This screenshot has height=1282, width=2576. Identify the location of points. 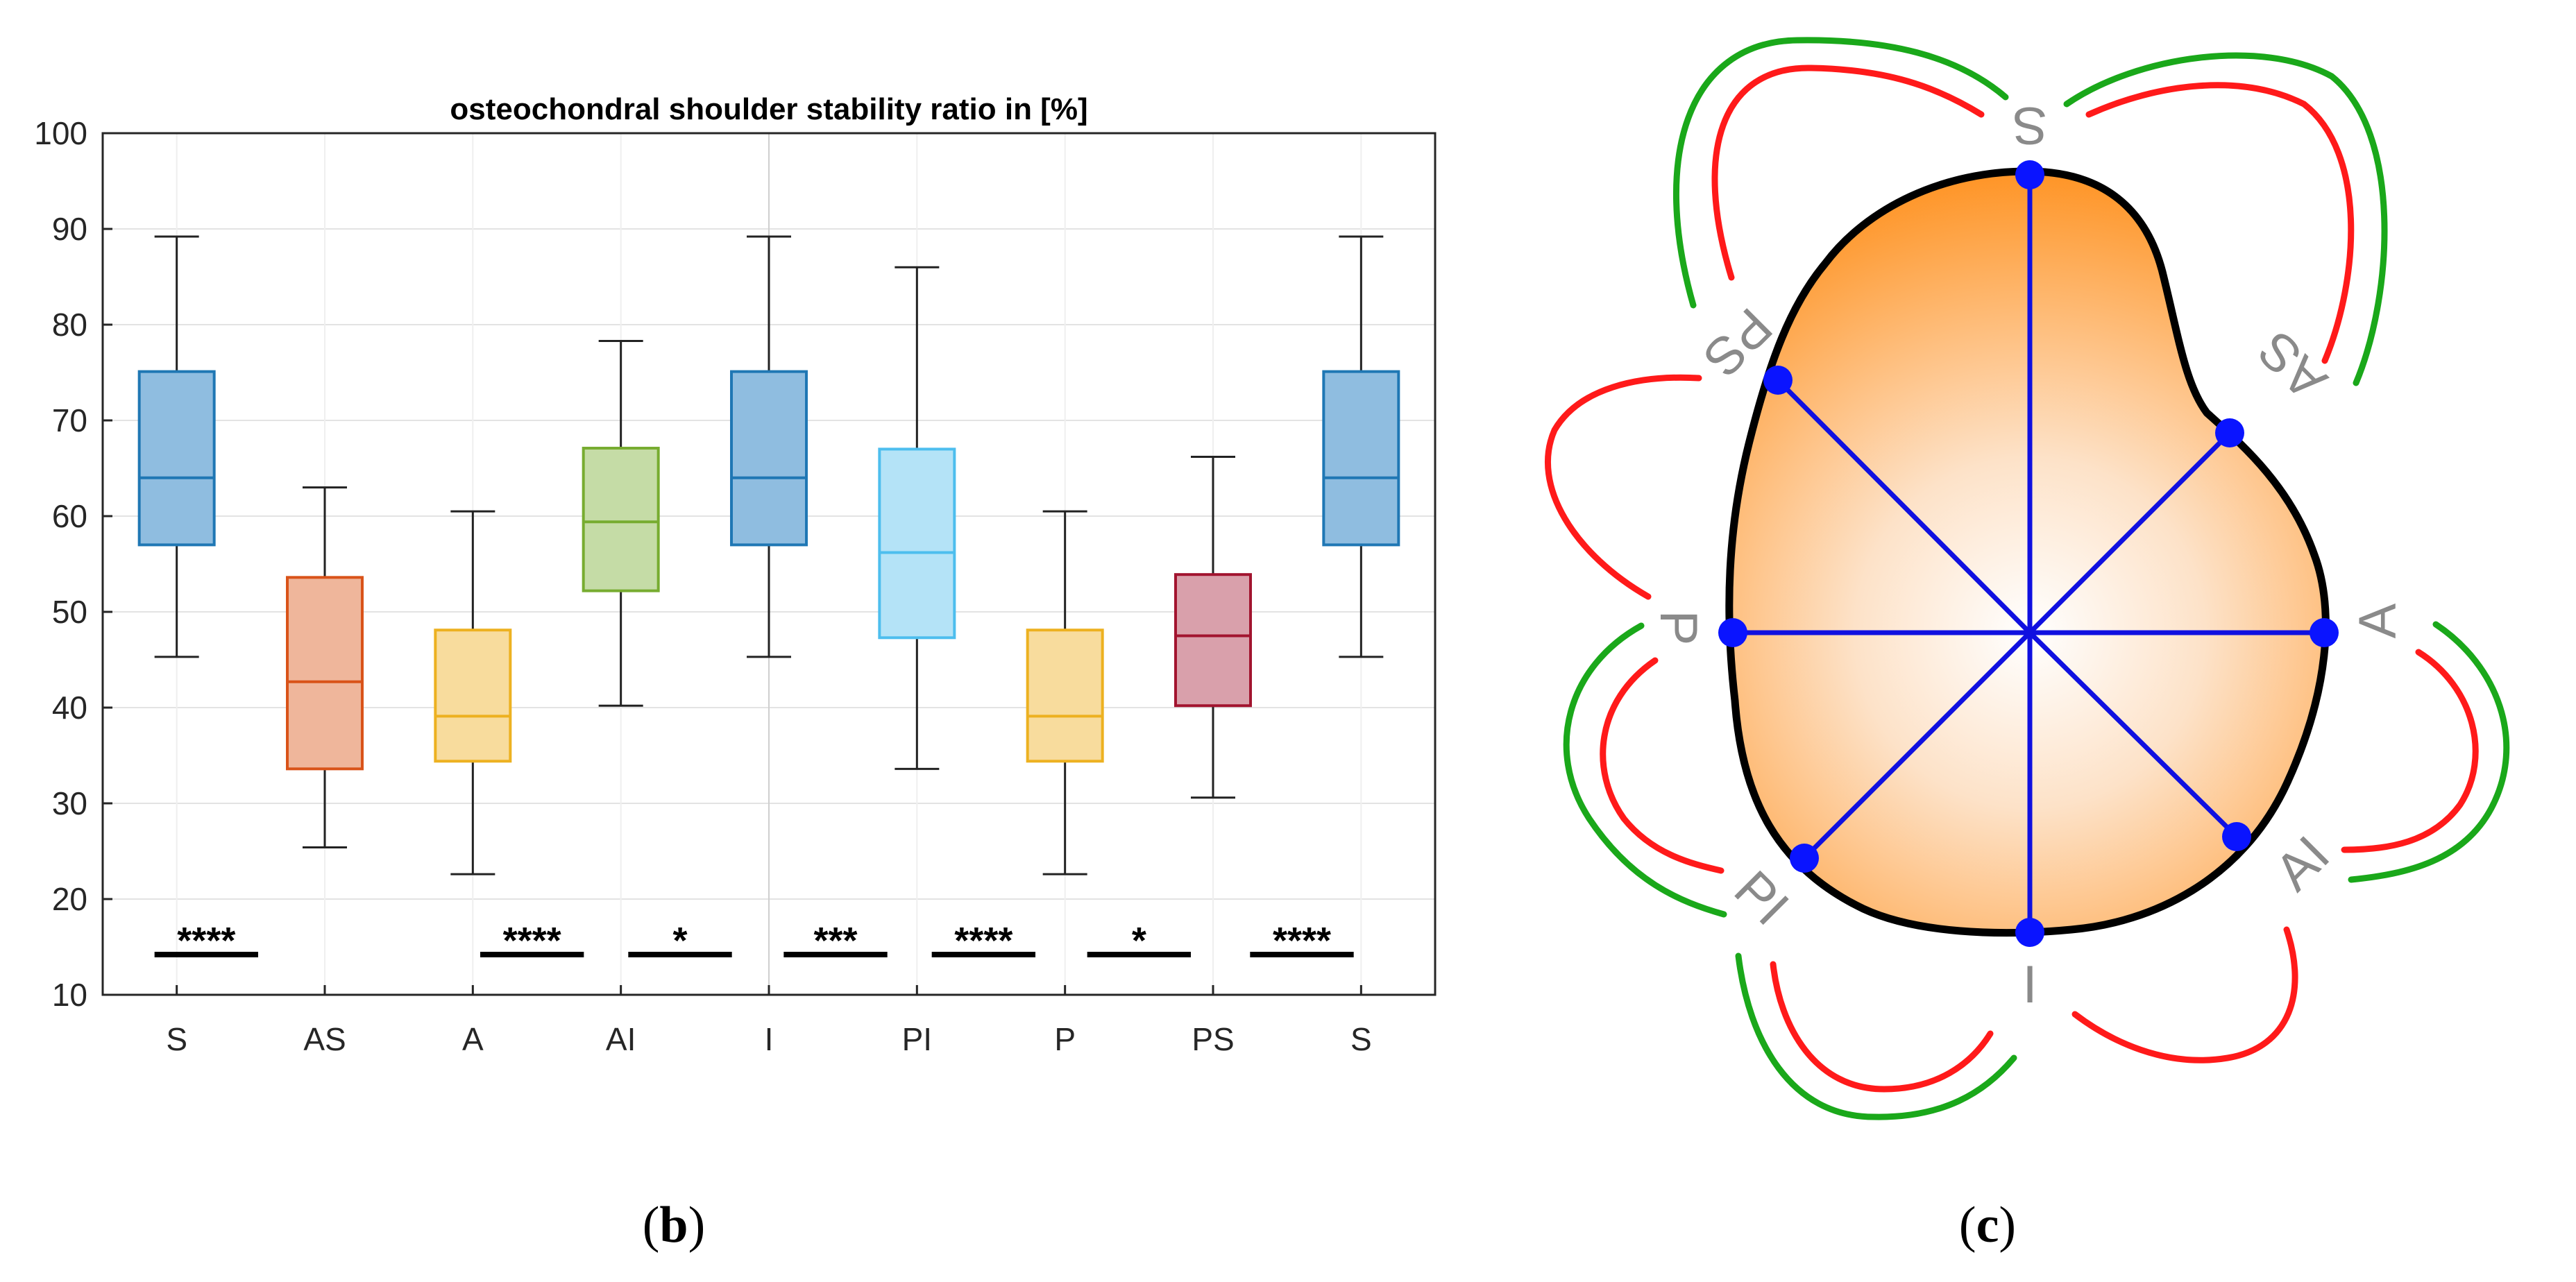
(2029, 553).